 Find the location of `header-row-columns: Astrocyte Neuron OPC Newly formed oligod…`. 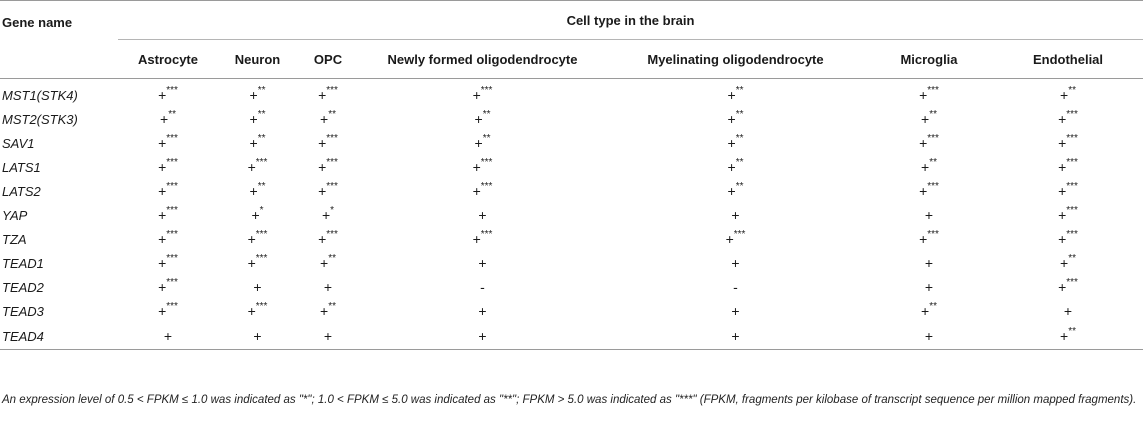

header-row-columns: Astrocyte Neuron OPC Newly formed oligod… is located at coordinates (571, 59).